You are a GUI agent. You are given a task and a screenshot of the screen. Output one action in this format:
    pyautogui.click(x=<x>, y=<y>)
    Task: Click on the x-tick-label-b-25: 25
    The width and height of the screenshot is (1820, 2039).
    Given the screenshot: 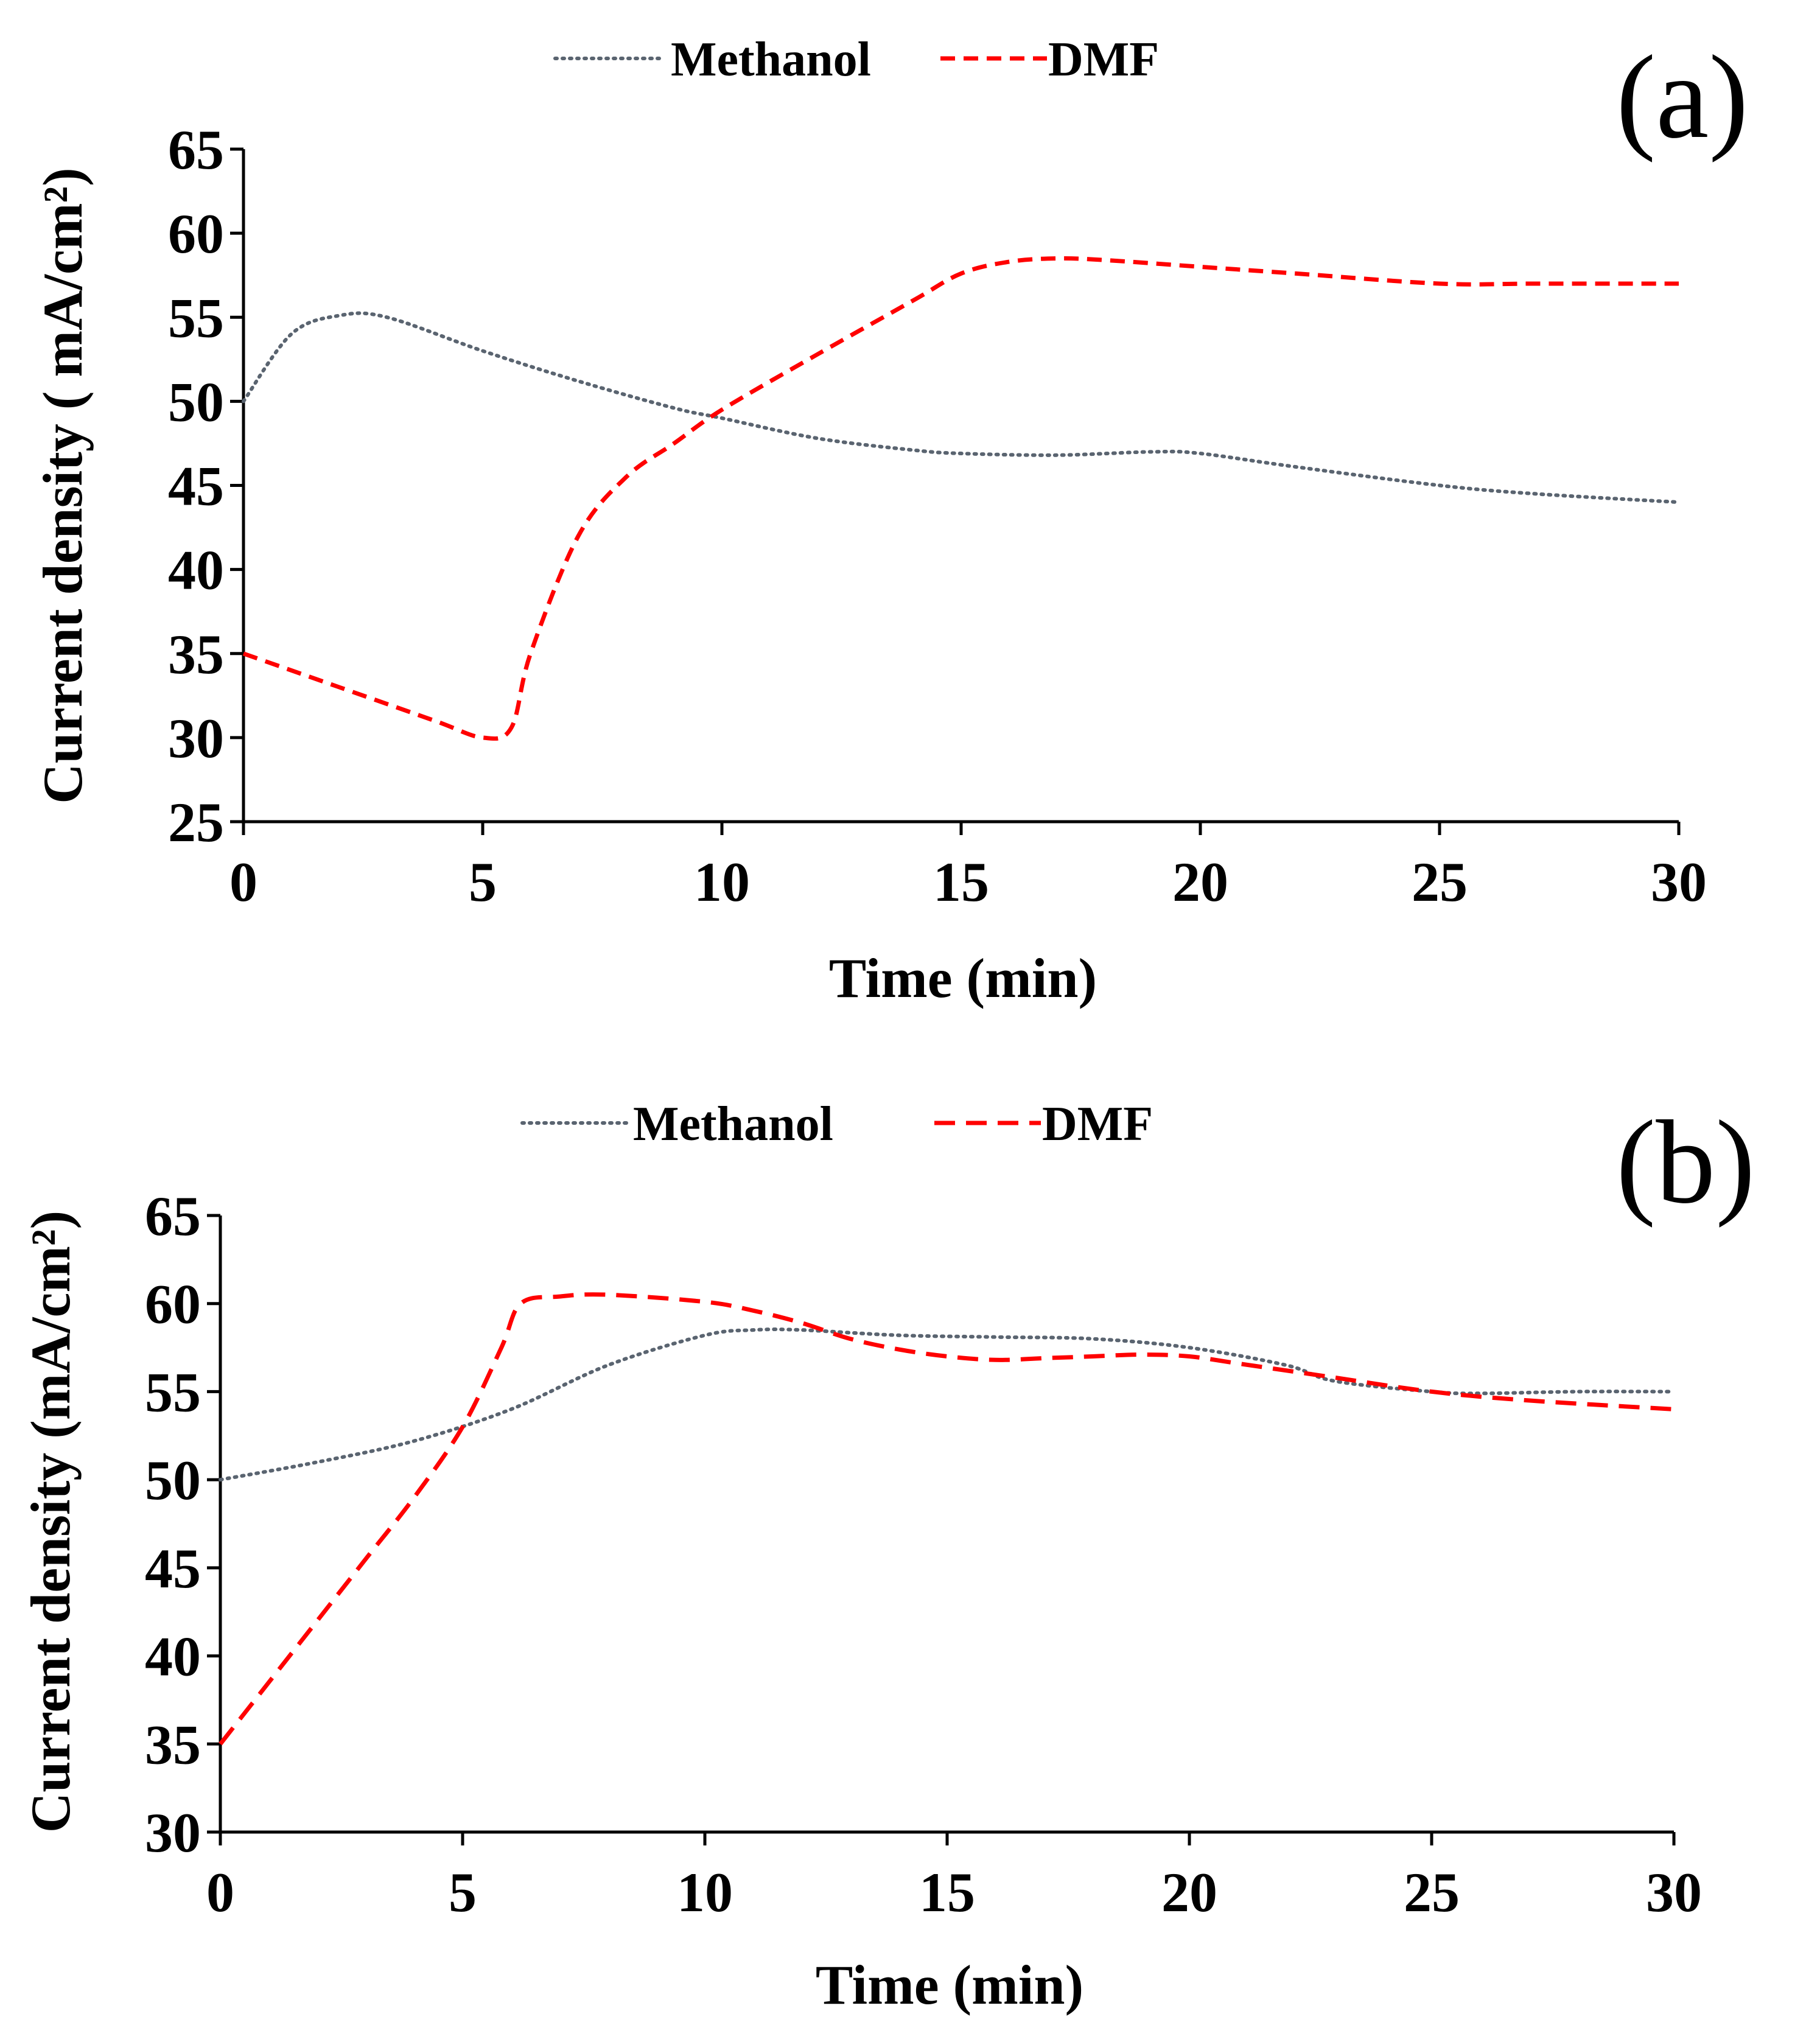 What is the action you would take?
    pyautogui.click(x=1432, y=1892)
    